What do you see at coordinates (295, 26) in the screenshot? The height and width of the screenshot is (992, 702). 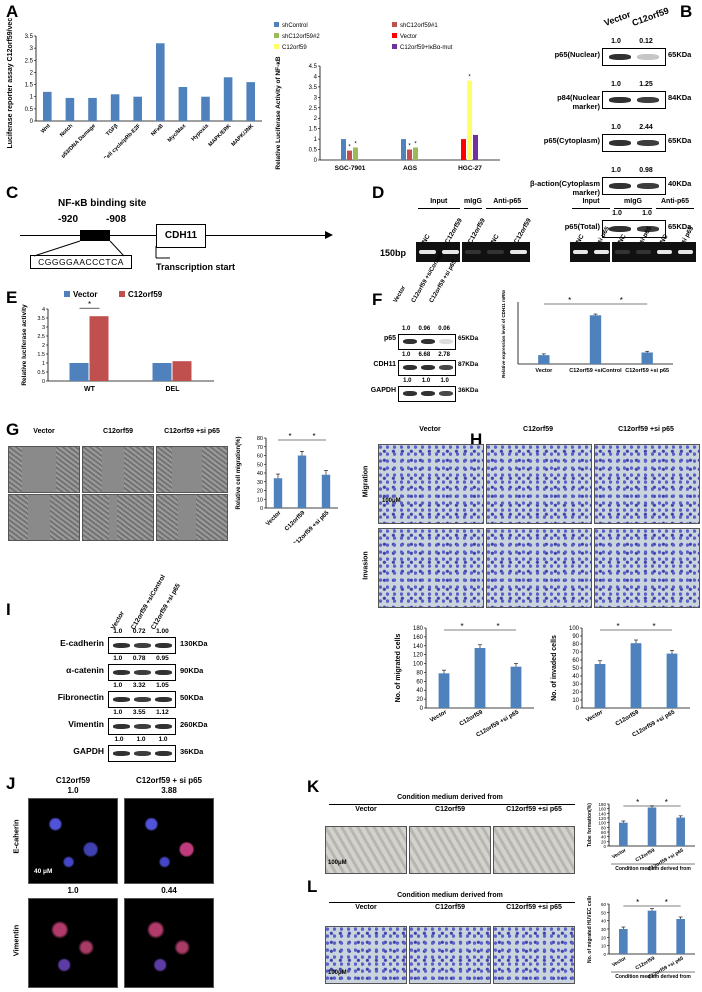 I see `legend-label: shControl` at bounding box center [295, 26].